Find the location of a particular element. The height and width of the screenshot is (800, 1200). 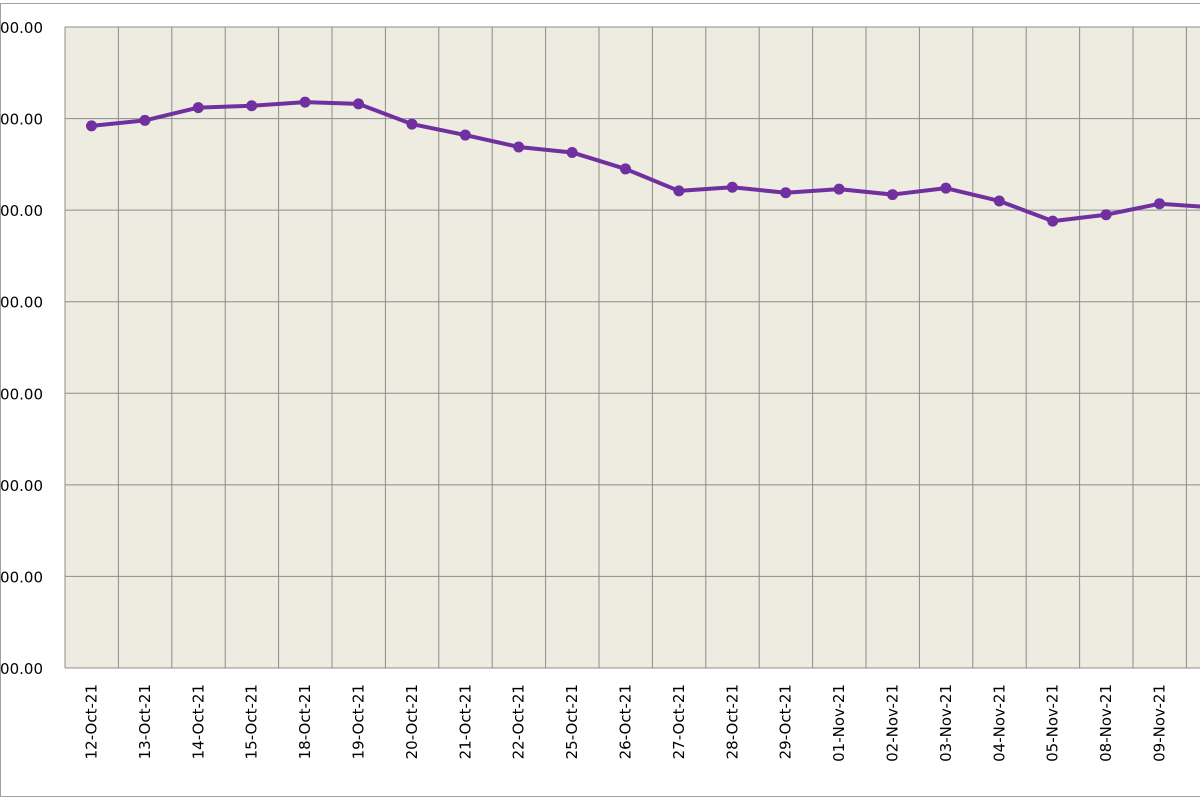

x-tick-label: 25-Oct-21 is located at coordinates (572, 721).